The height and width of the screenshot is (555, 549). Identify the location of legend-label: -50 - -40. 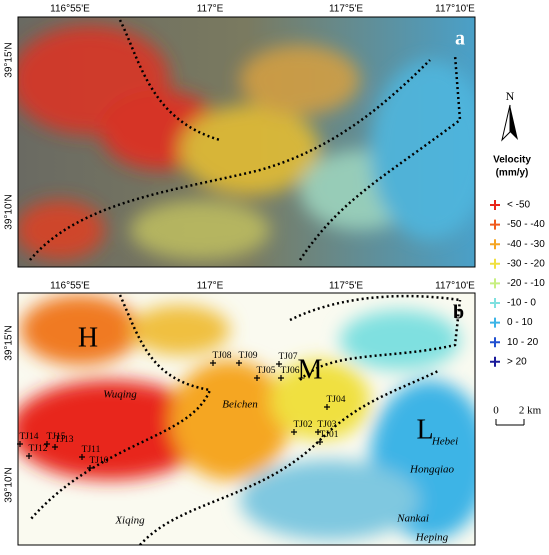
(526, 224).